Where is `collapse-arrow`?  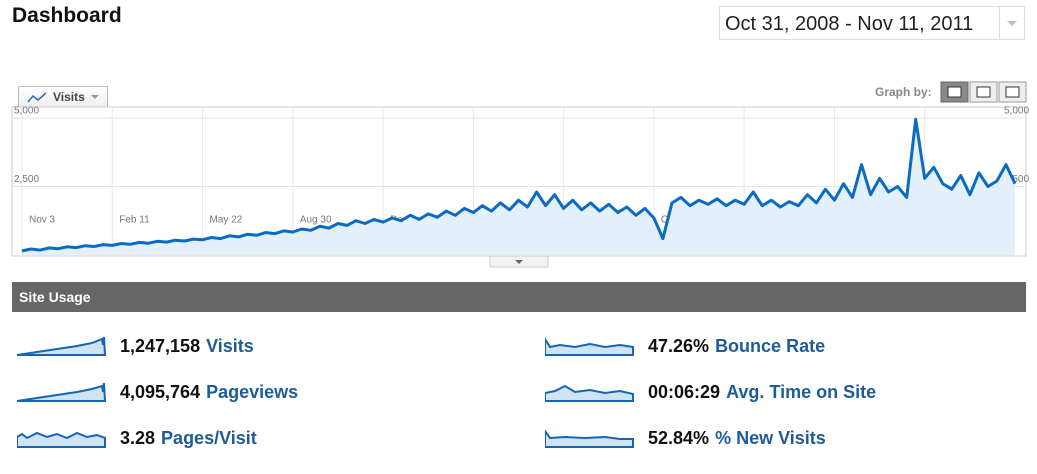
collapse-arrow is located at coordinates (519, 262).